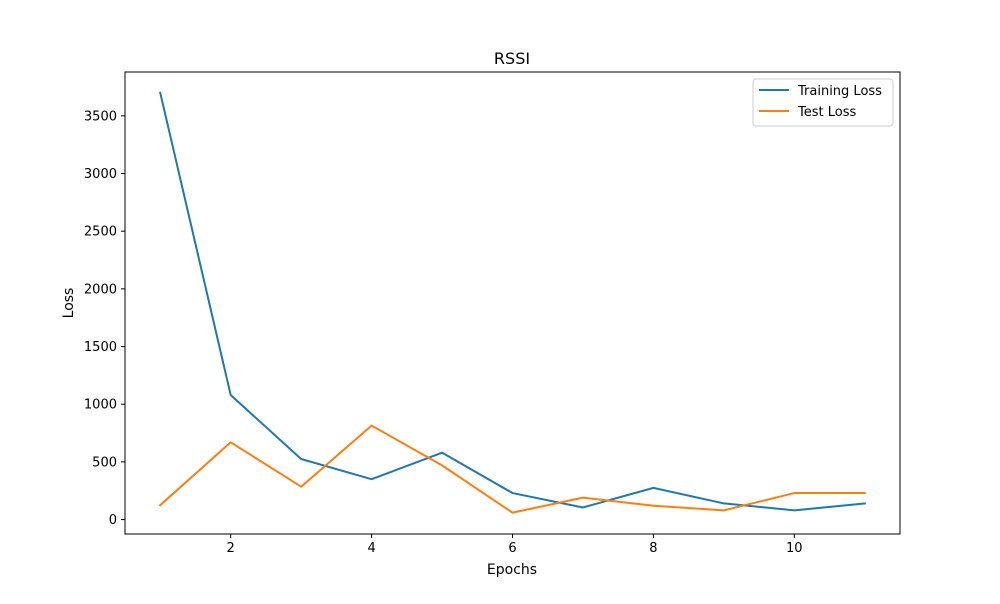 This screenshot has width=1000, height=604. I want to click on legend-label-test-loss: Test Loss, so click(826, 112).